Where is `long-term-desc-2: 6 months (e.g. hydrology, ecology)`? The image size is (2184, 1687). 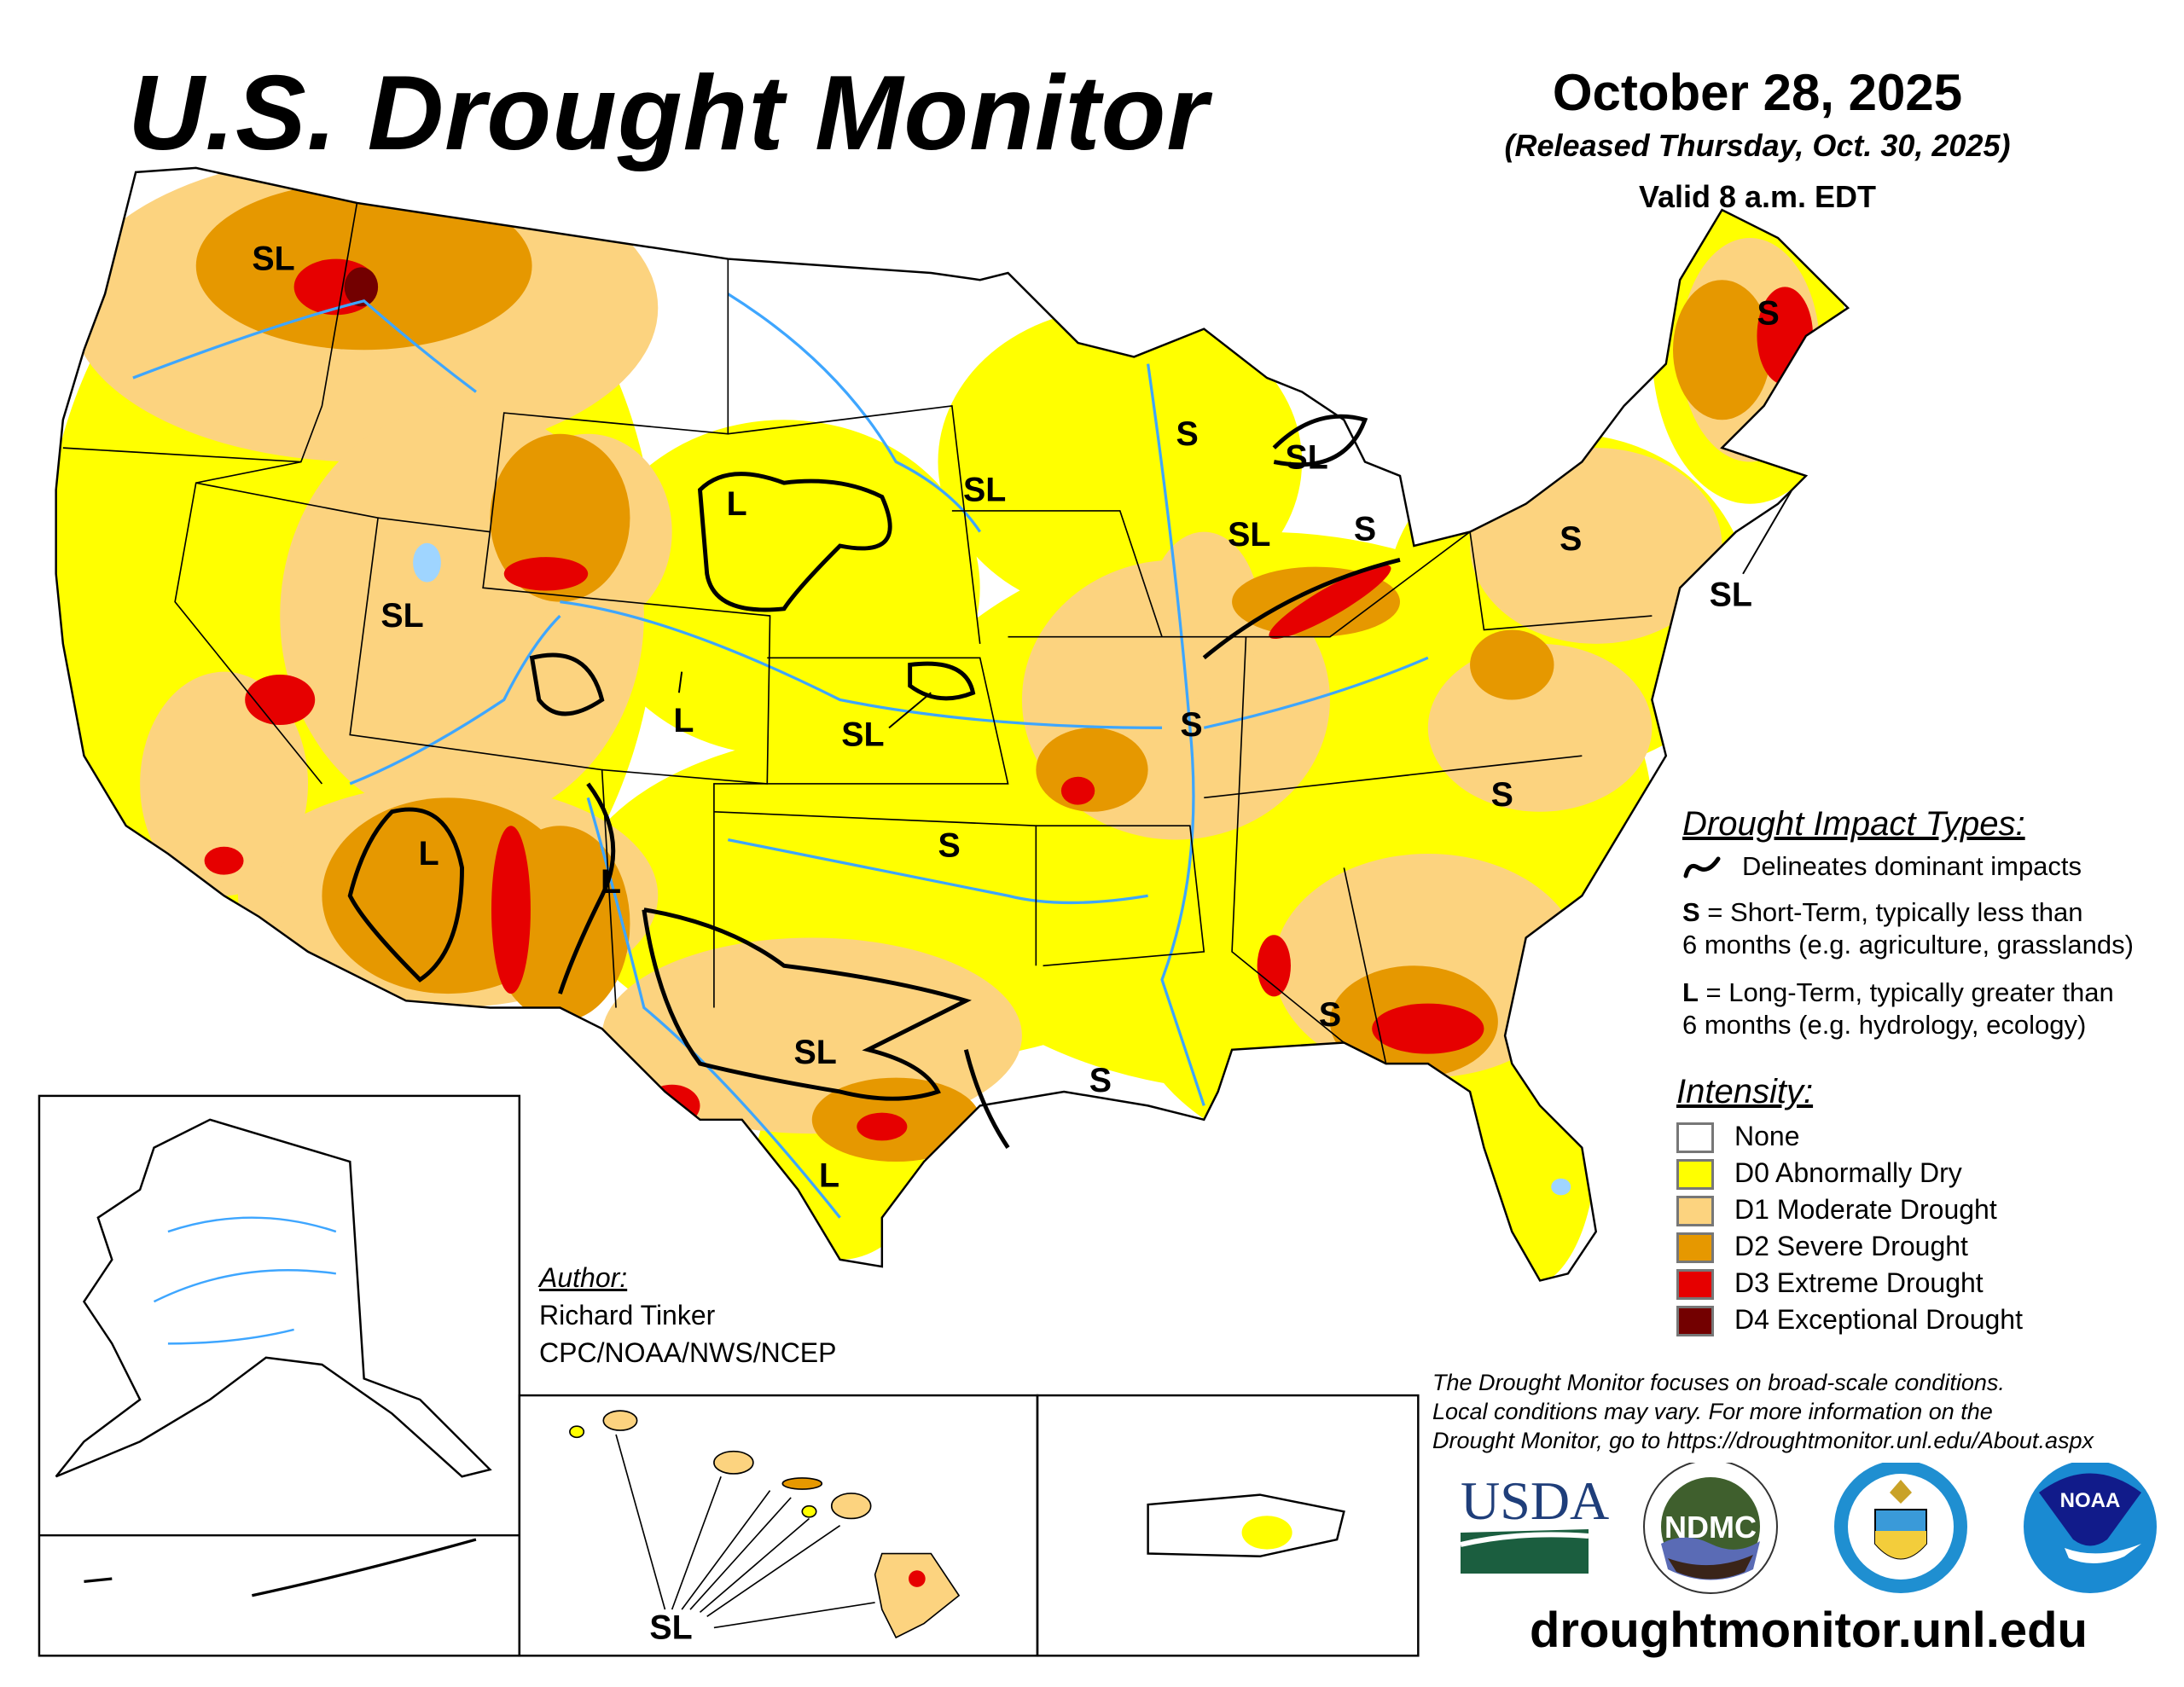 long-term-desc-2: 6 months (e.g. hydrology, ecology) is located at coordinates (1884, 1025).